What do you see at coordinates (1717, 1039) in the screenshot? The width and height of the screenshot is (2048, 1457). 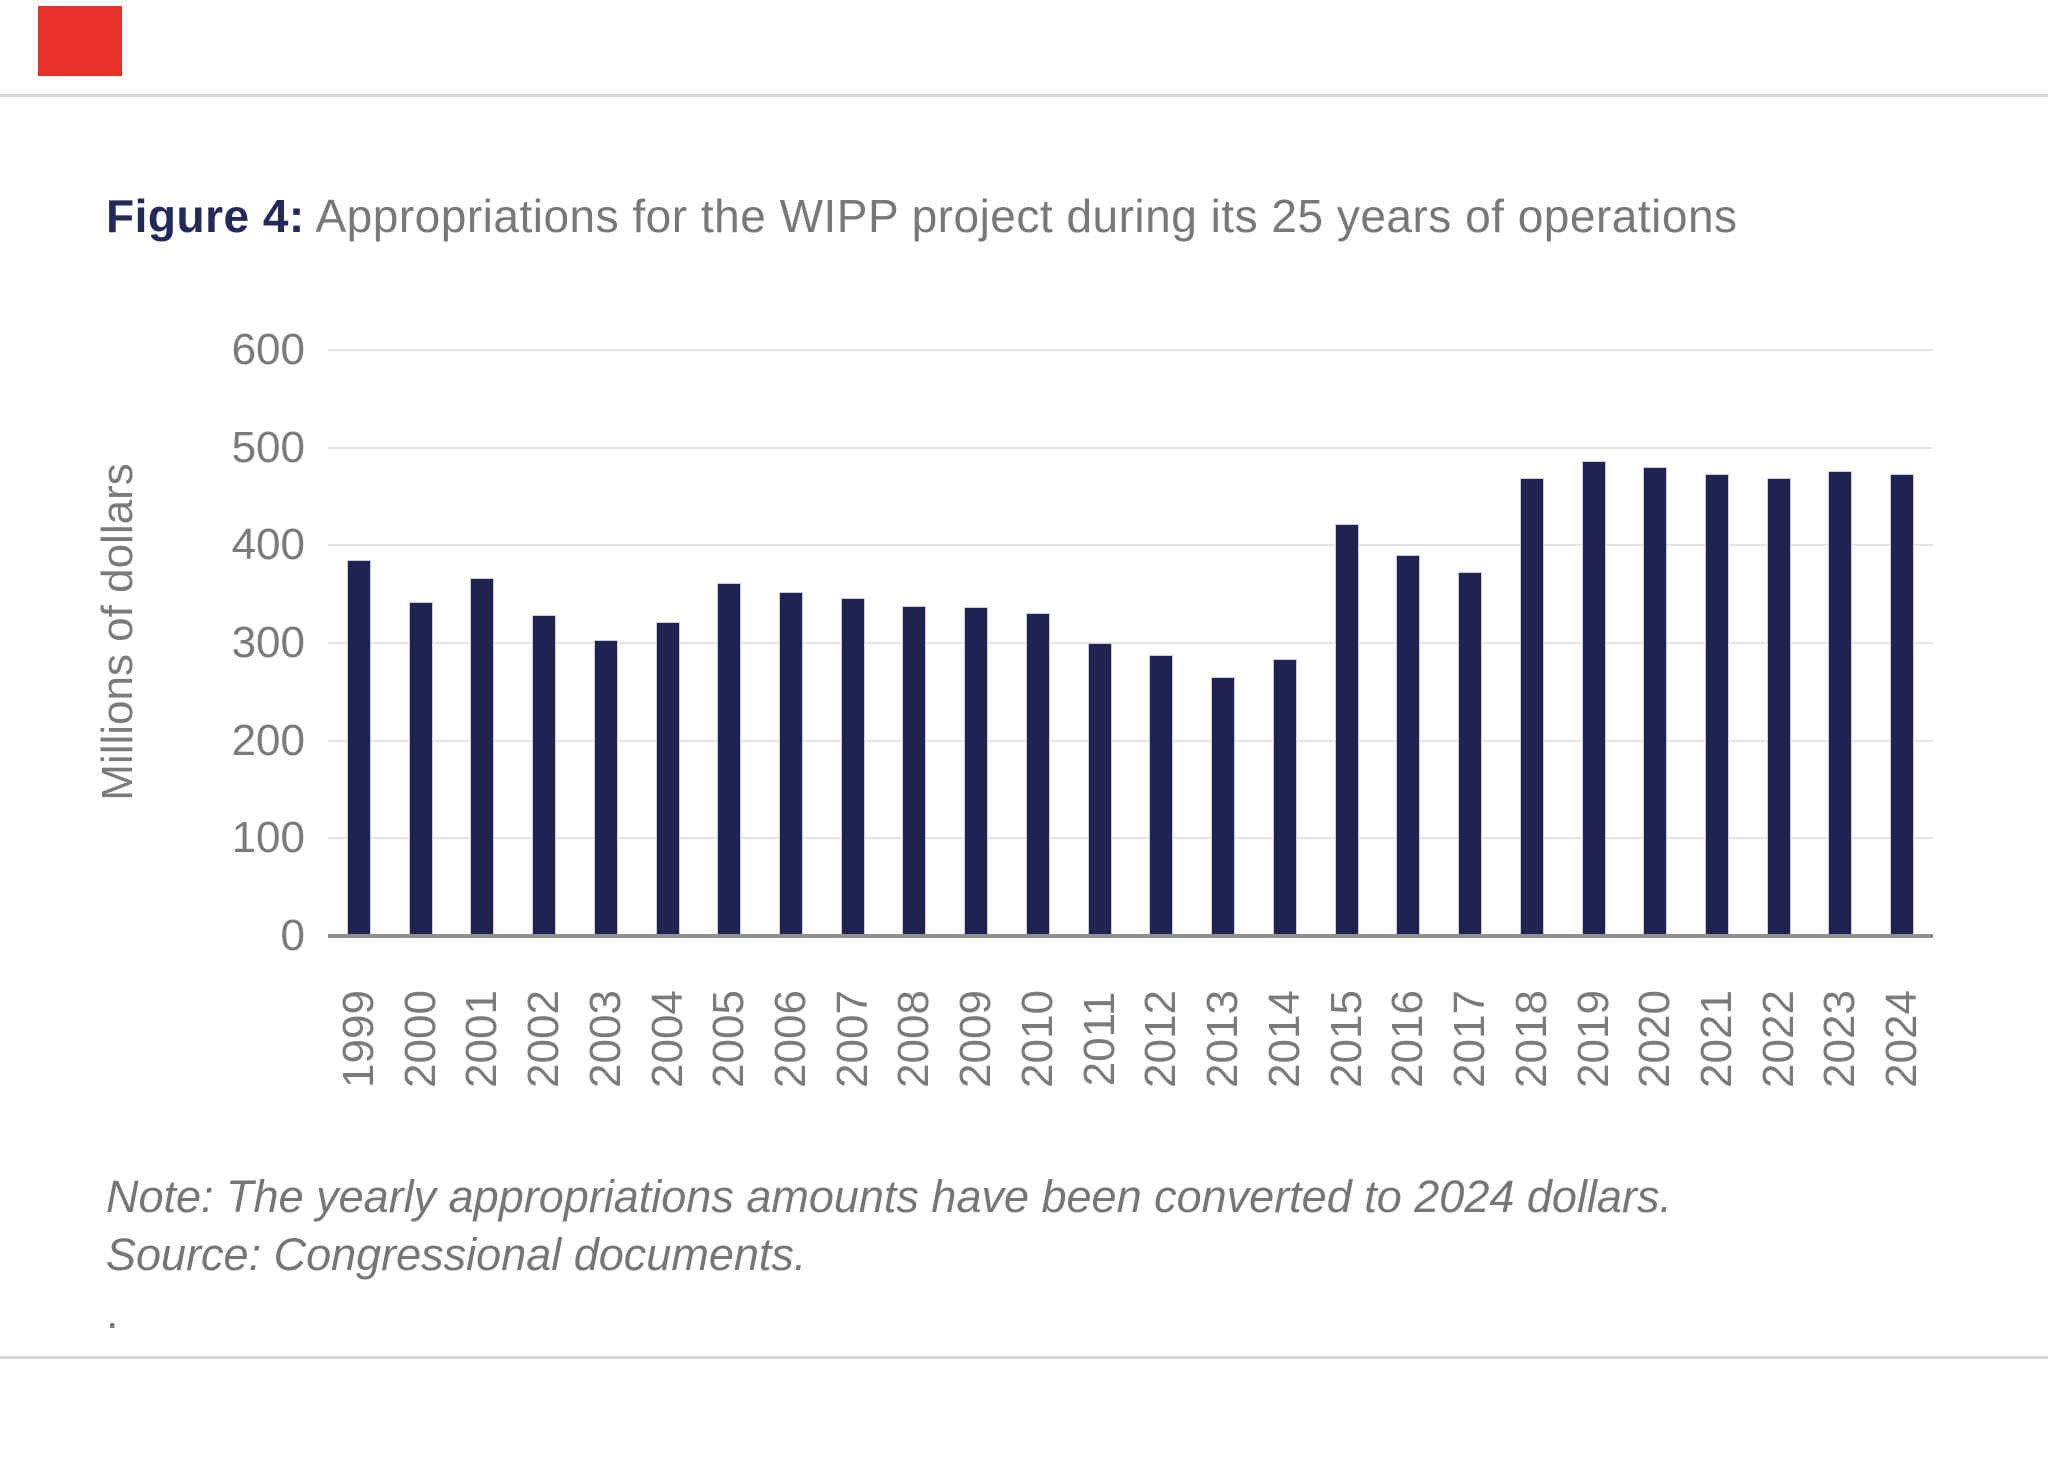 I see `x-tick-2021: 2021` at bounding box center [1717, 1039].